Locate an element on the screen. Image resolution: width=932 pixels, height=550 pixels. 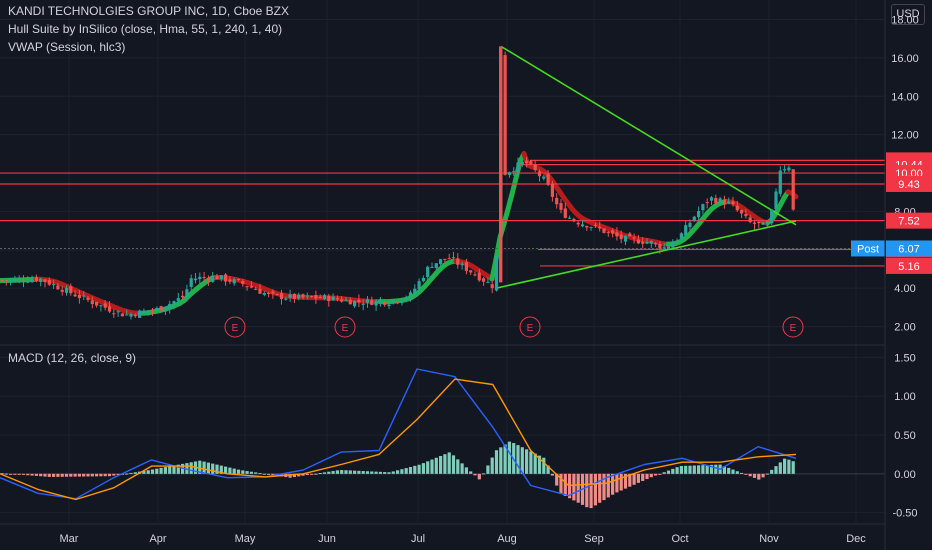
price-tag is located at coordinates (909, 220).